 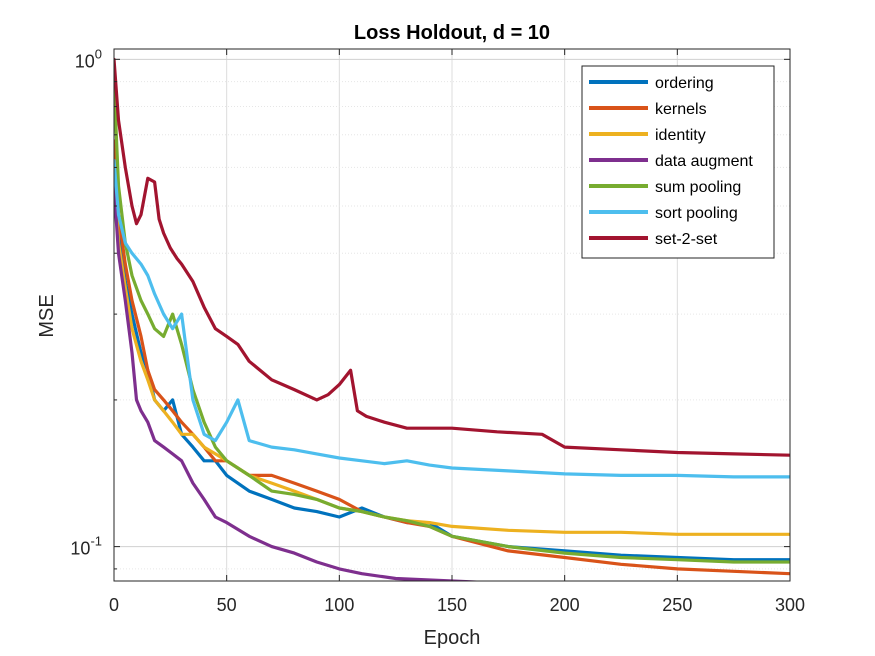 I want to click on y-tick-label: 10⁻¹, so click(x=86, y=546).